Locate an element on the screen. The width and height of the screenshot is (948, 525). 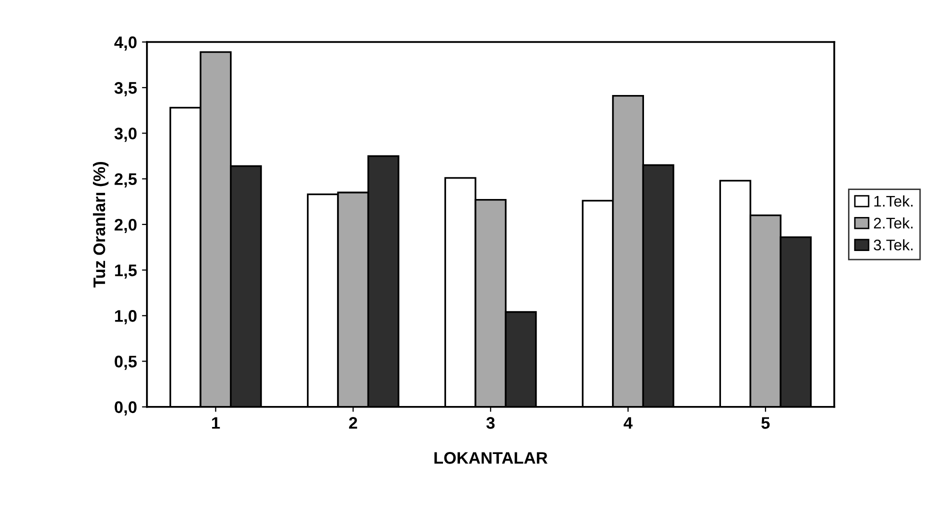
y-tick-label: 4,0 is located at coordinates (125, 43).